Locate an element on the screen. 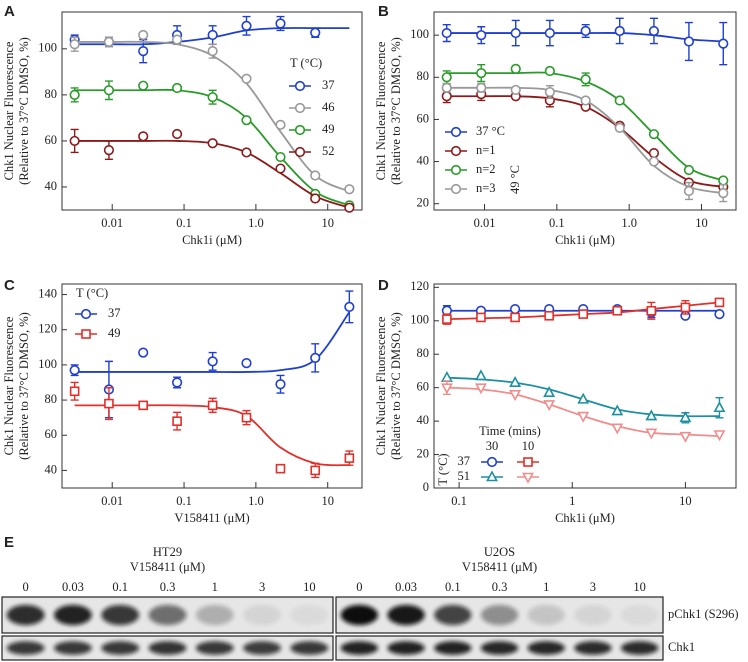  legend-row: 37 is located at coordinates (464, 461).